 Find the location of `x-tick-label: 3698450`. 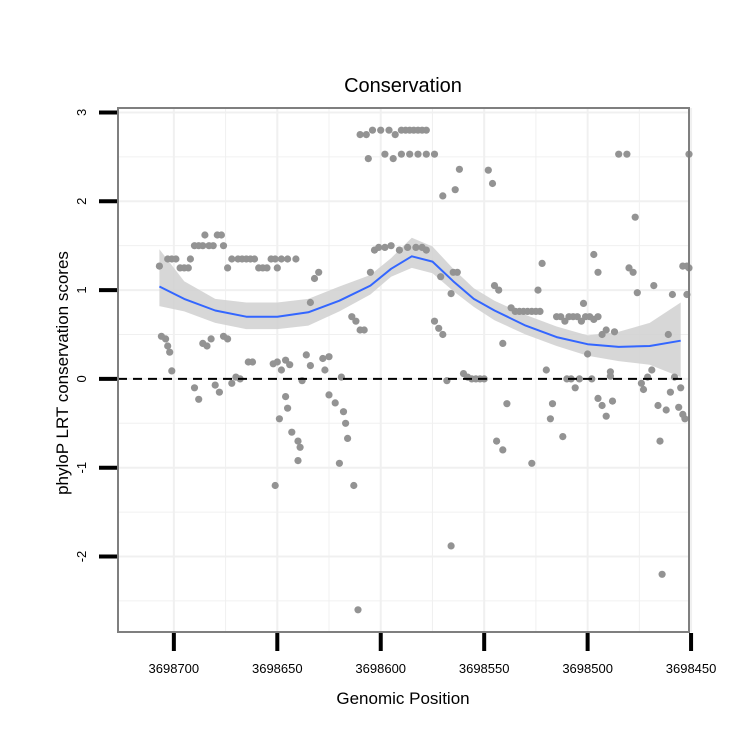

x-tick-label: 3698450 is located at coordinates (691, 668).